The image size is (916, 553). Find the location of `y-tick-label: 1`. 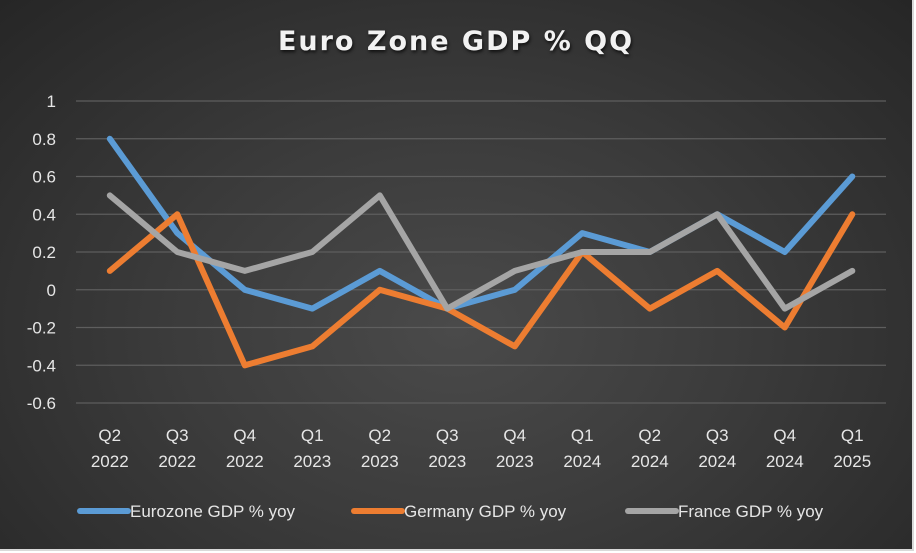

y-tick-label: 1 is located at coordinates (51, 101).